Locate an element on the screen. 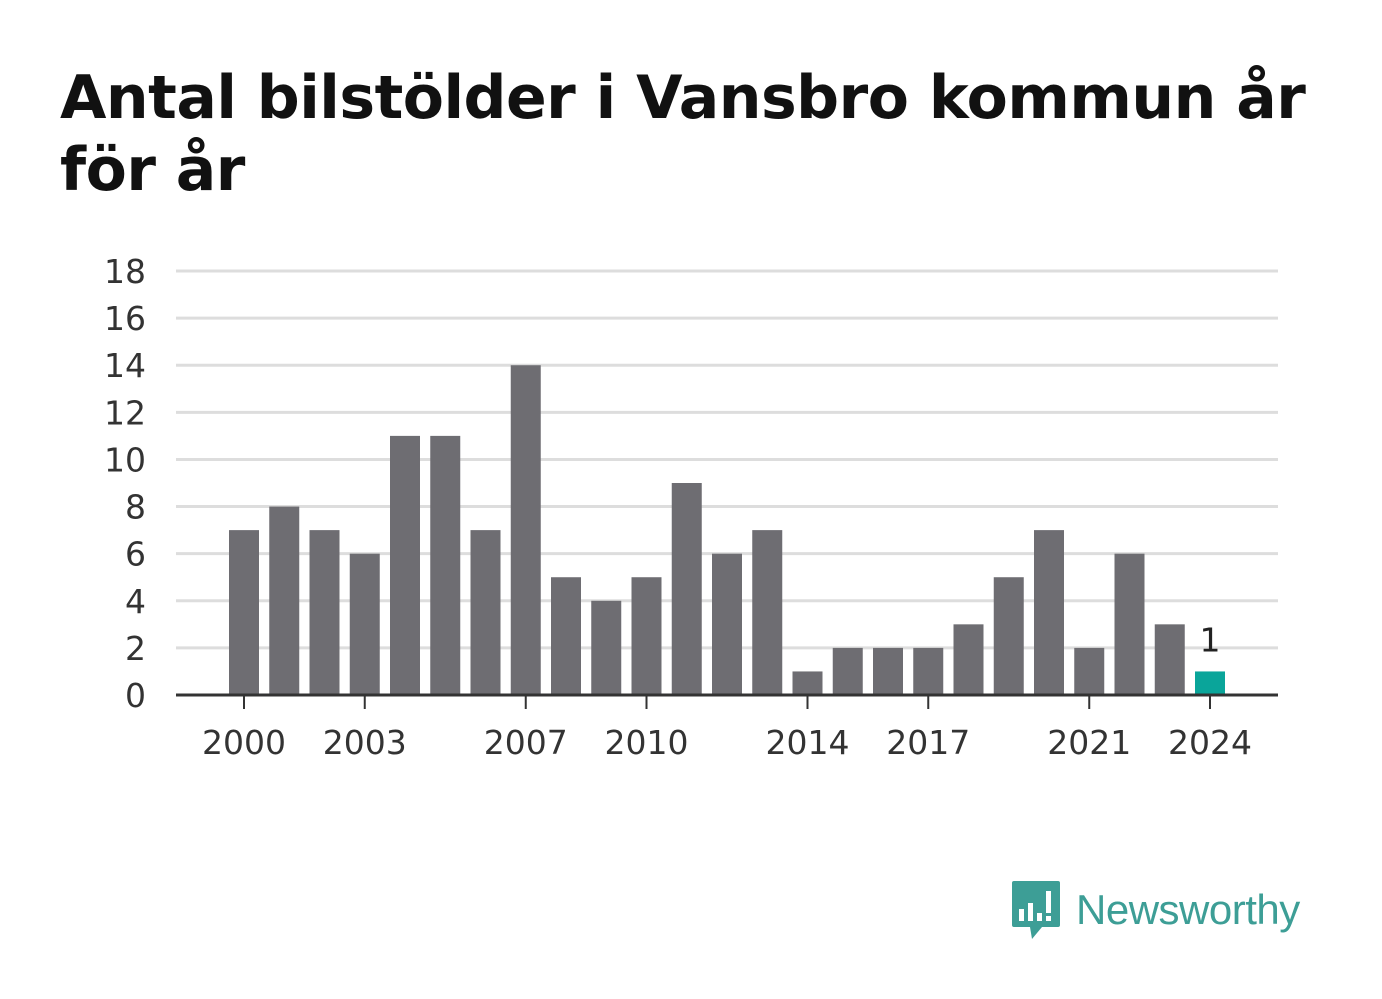 The width and height of the screenshot is (1382, 999). x-axis-ticks: 2000 2003 2007 2010 2014 2017 2021 2024 is located at coordinates (727, 728).